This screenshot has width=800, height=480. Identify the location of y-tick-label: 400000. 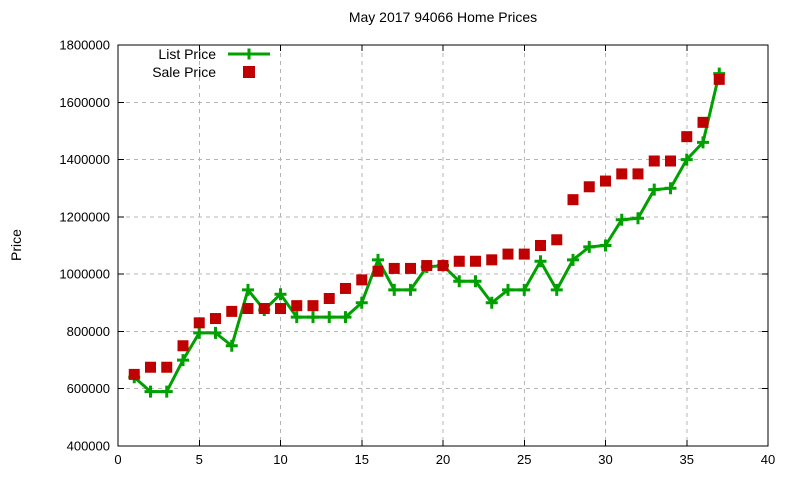
(88, 446).